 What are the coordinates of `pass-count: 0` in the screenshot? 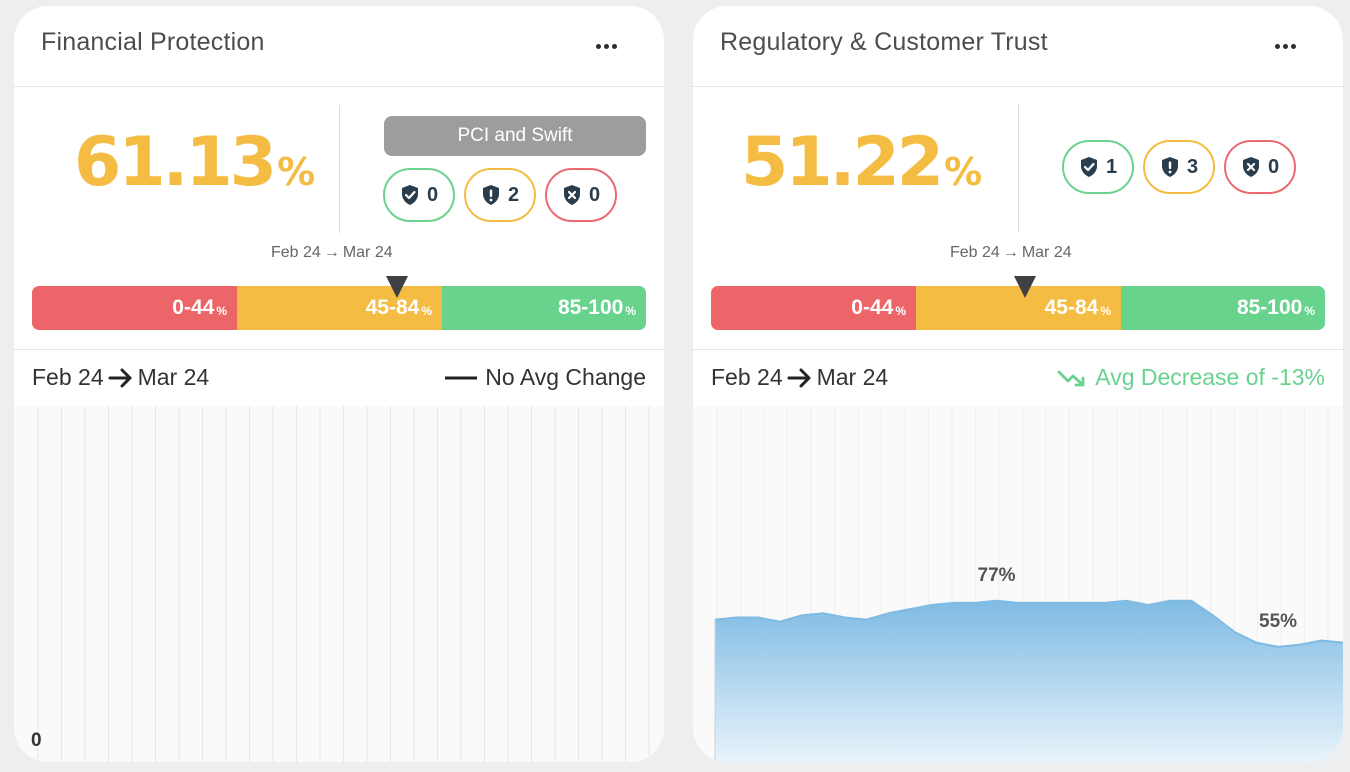 It's located at (432, 194).